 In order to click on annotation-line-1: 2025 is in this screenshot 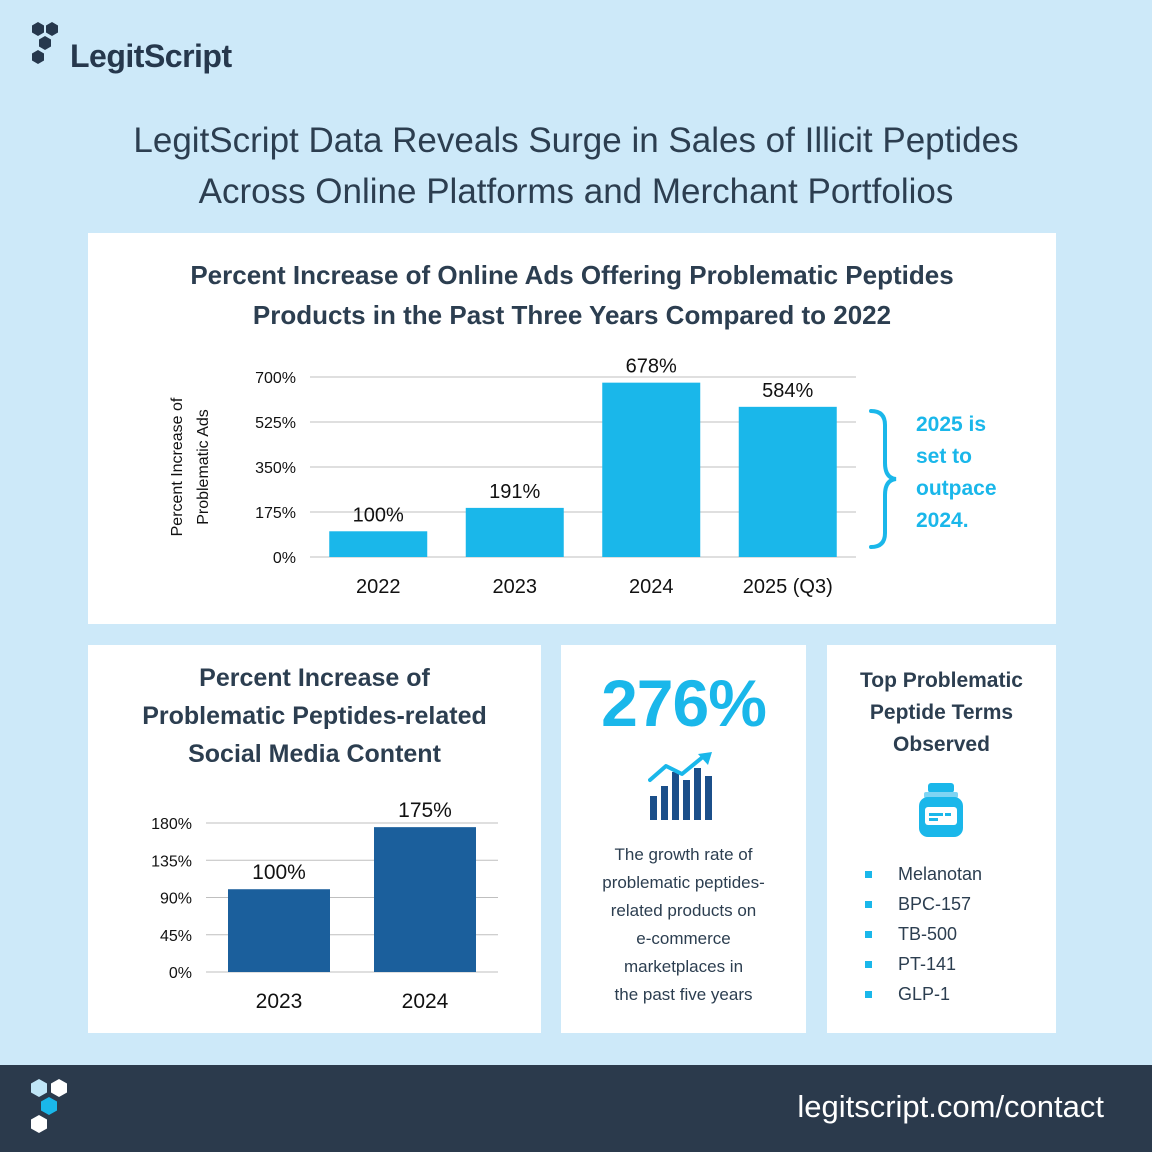, I will do `click(951, 424)`.